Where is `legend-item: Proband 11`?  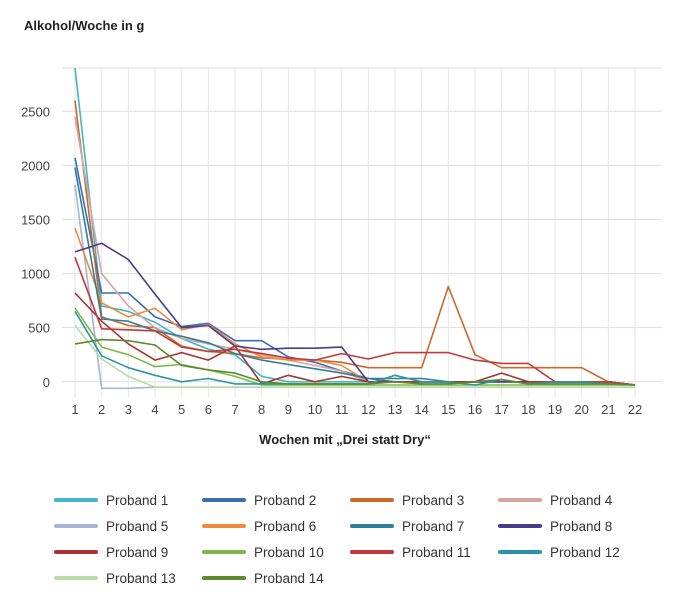
legend-item: Proband 11 is located at coordinates (410, 552).